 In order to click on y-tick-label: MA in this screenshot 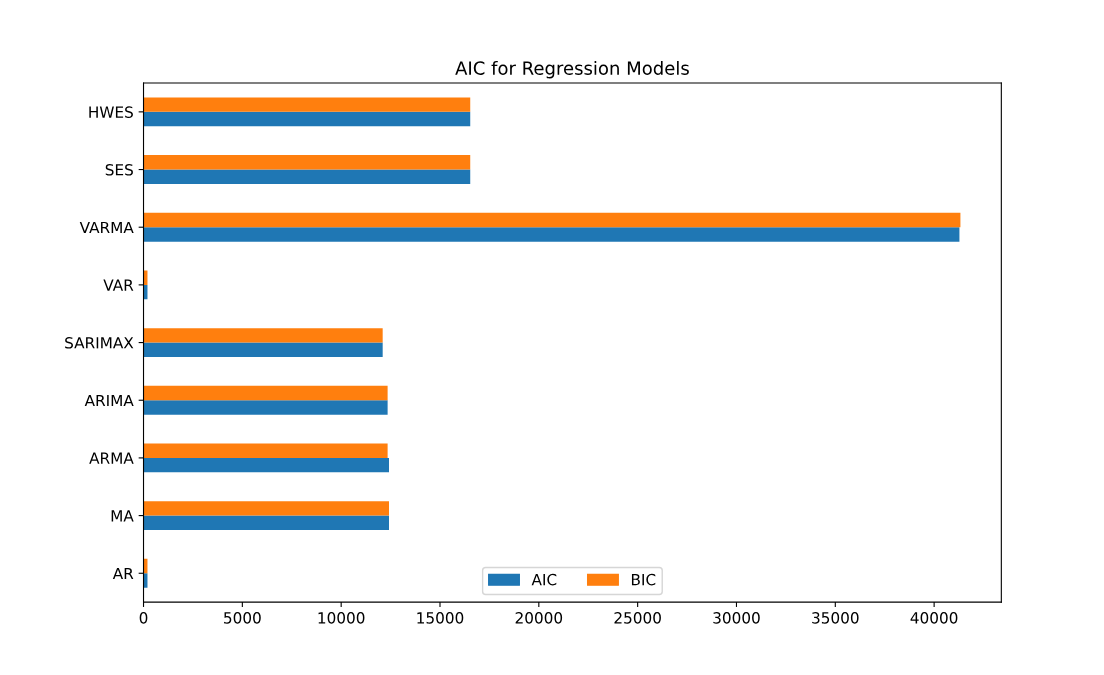, I will do `click(122, 516)`.